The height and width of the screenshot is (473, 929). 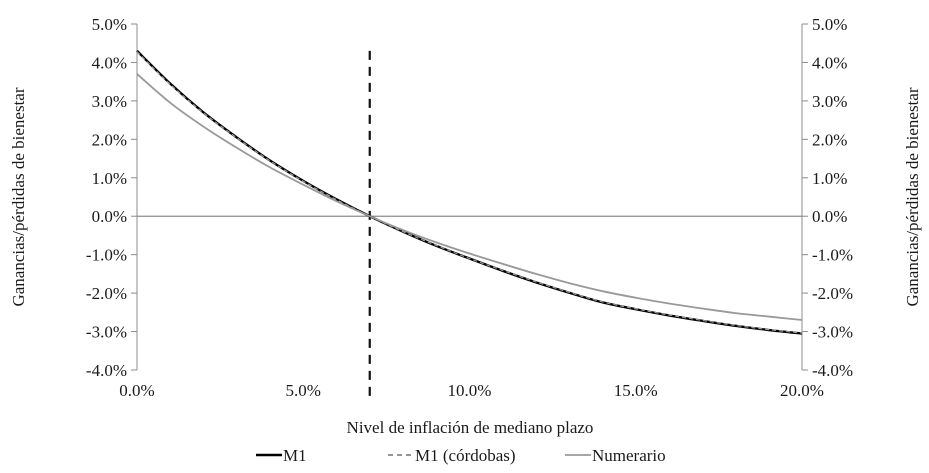 What do you see at coordinates (109, 178) in the screenshot?
I see `y-tick-label-left: 1.0%` at bounding box center [109, 178].